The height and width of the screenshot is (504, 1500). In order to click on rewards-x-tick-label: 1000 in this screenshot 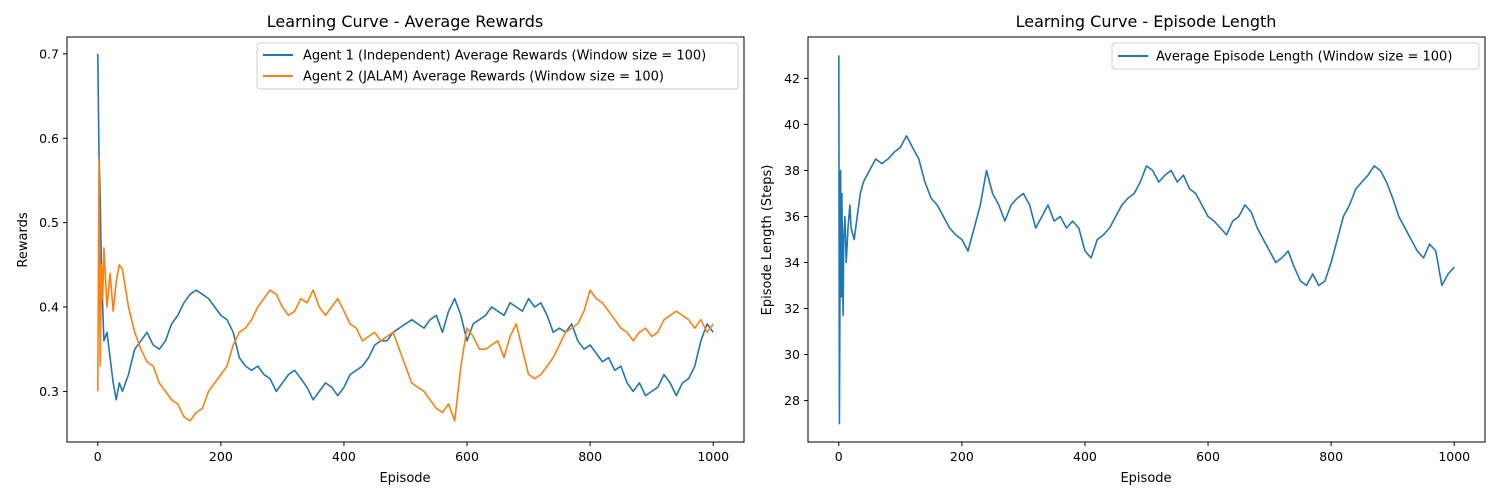, I will do `click(713, 456)`.